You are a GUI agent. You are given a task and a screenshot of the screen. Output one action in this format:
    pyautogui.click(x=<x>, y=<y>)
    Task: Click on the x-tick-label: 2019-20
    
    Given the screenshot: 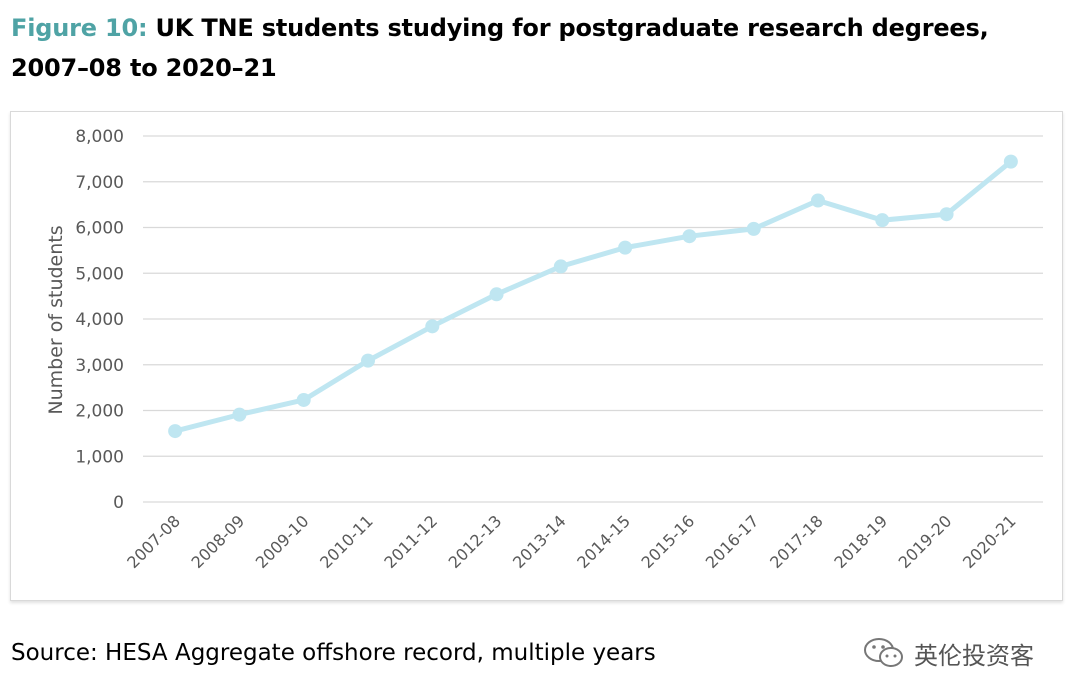 What is the action you would take?
    pyautogui.click(x=925, y=541)
    